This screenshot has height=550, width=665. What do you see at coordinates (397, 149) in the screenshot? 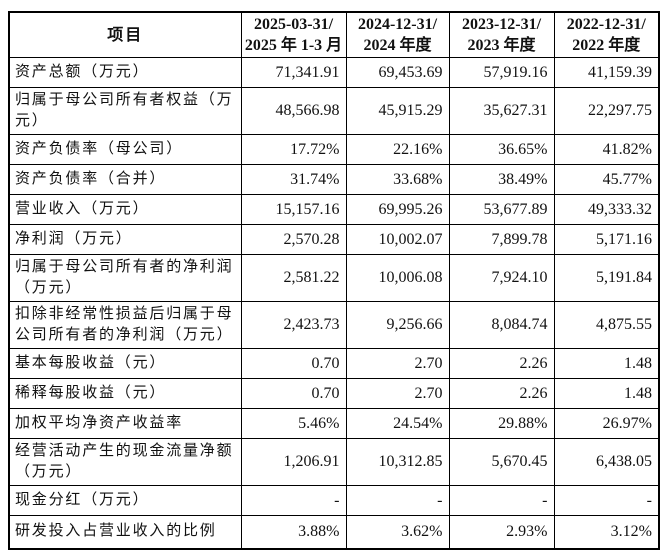
I see `row-value: 22.16%` at bounding box center [397, 149].